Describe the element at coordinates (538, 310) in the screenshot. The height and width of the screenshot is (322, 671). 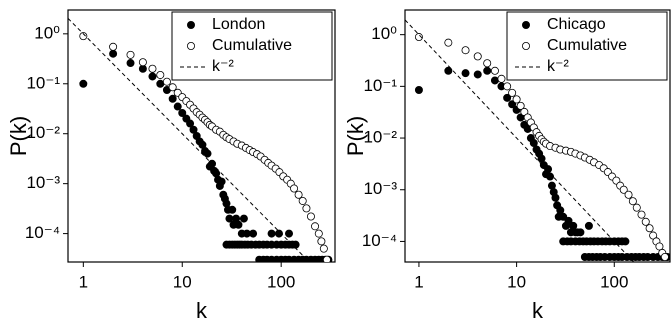
I see `x-axis-title: k` at that location.